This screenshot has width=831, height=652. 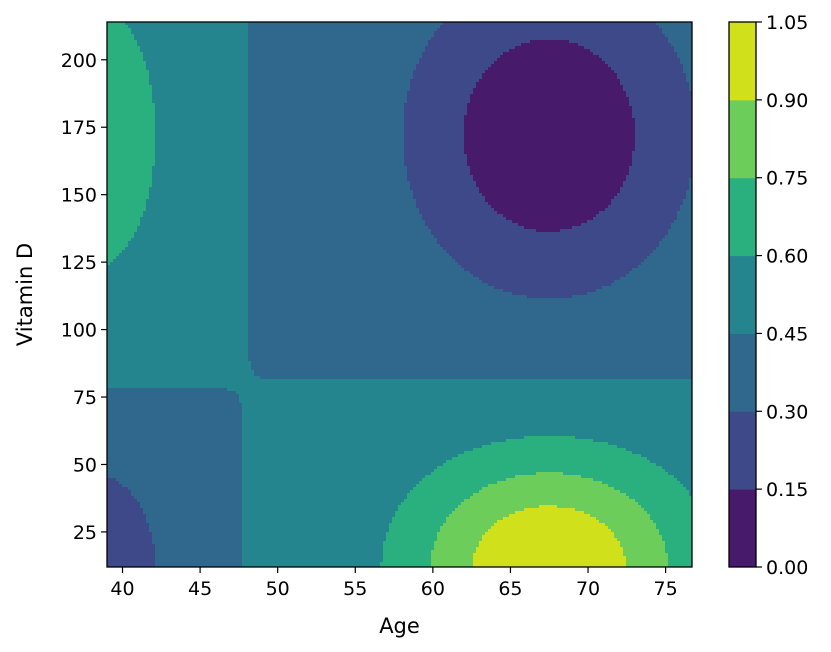 I want to click on x-tick-label: 60, so click(x=433, y=589).